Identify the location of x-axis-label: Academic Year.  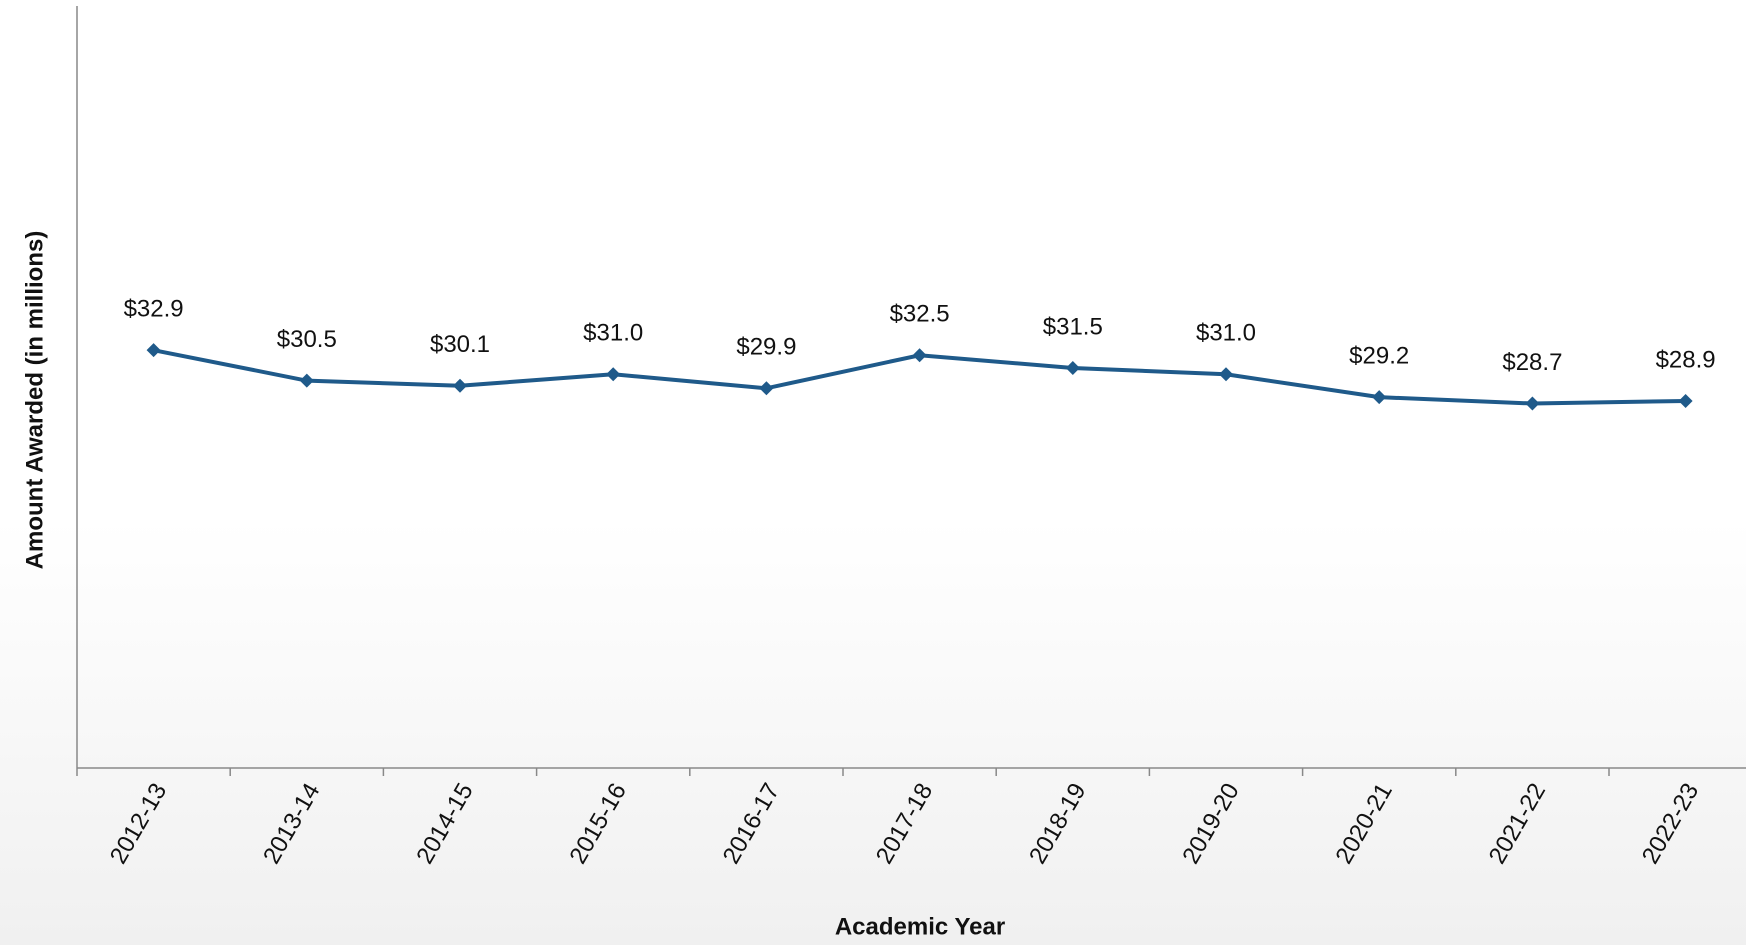
(920, 926).